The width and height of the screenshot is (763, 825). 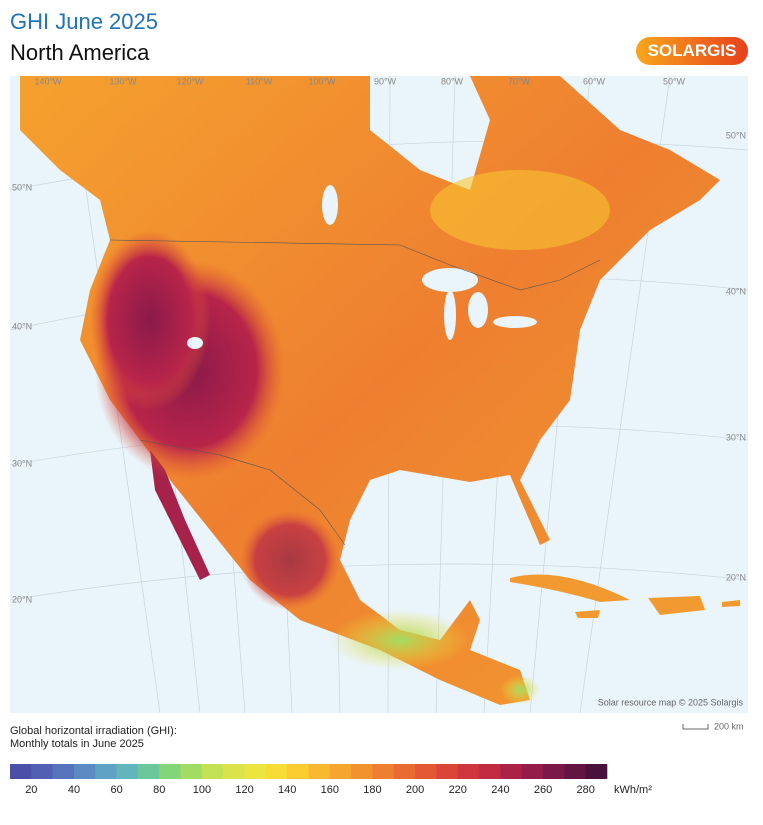 I want to click on legend-tick-label: 240, so click(x=500, y=790).